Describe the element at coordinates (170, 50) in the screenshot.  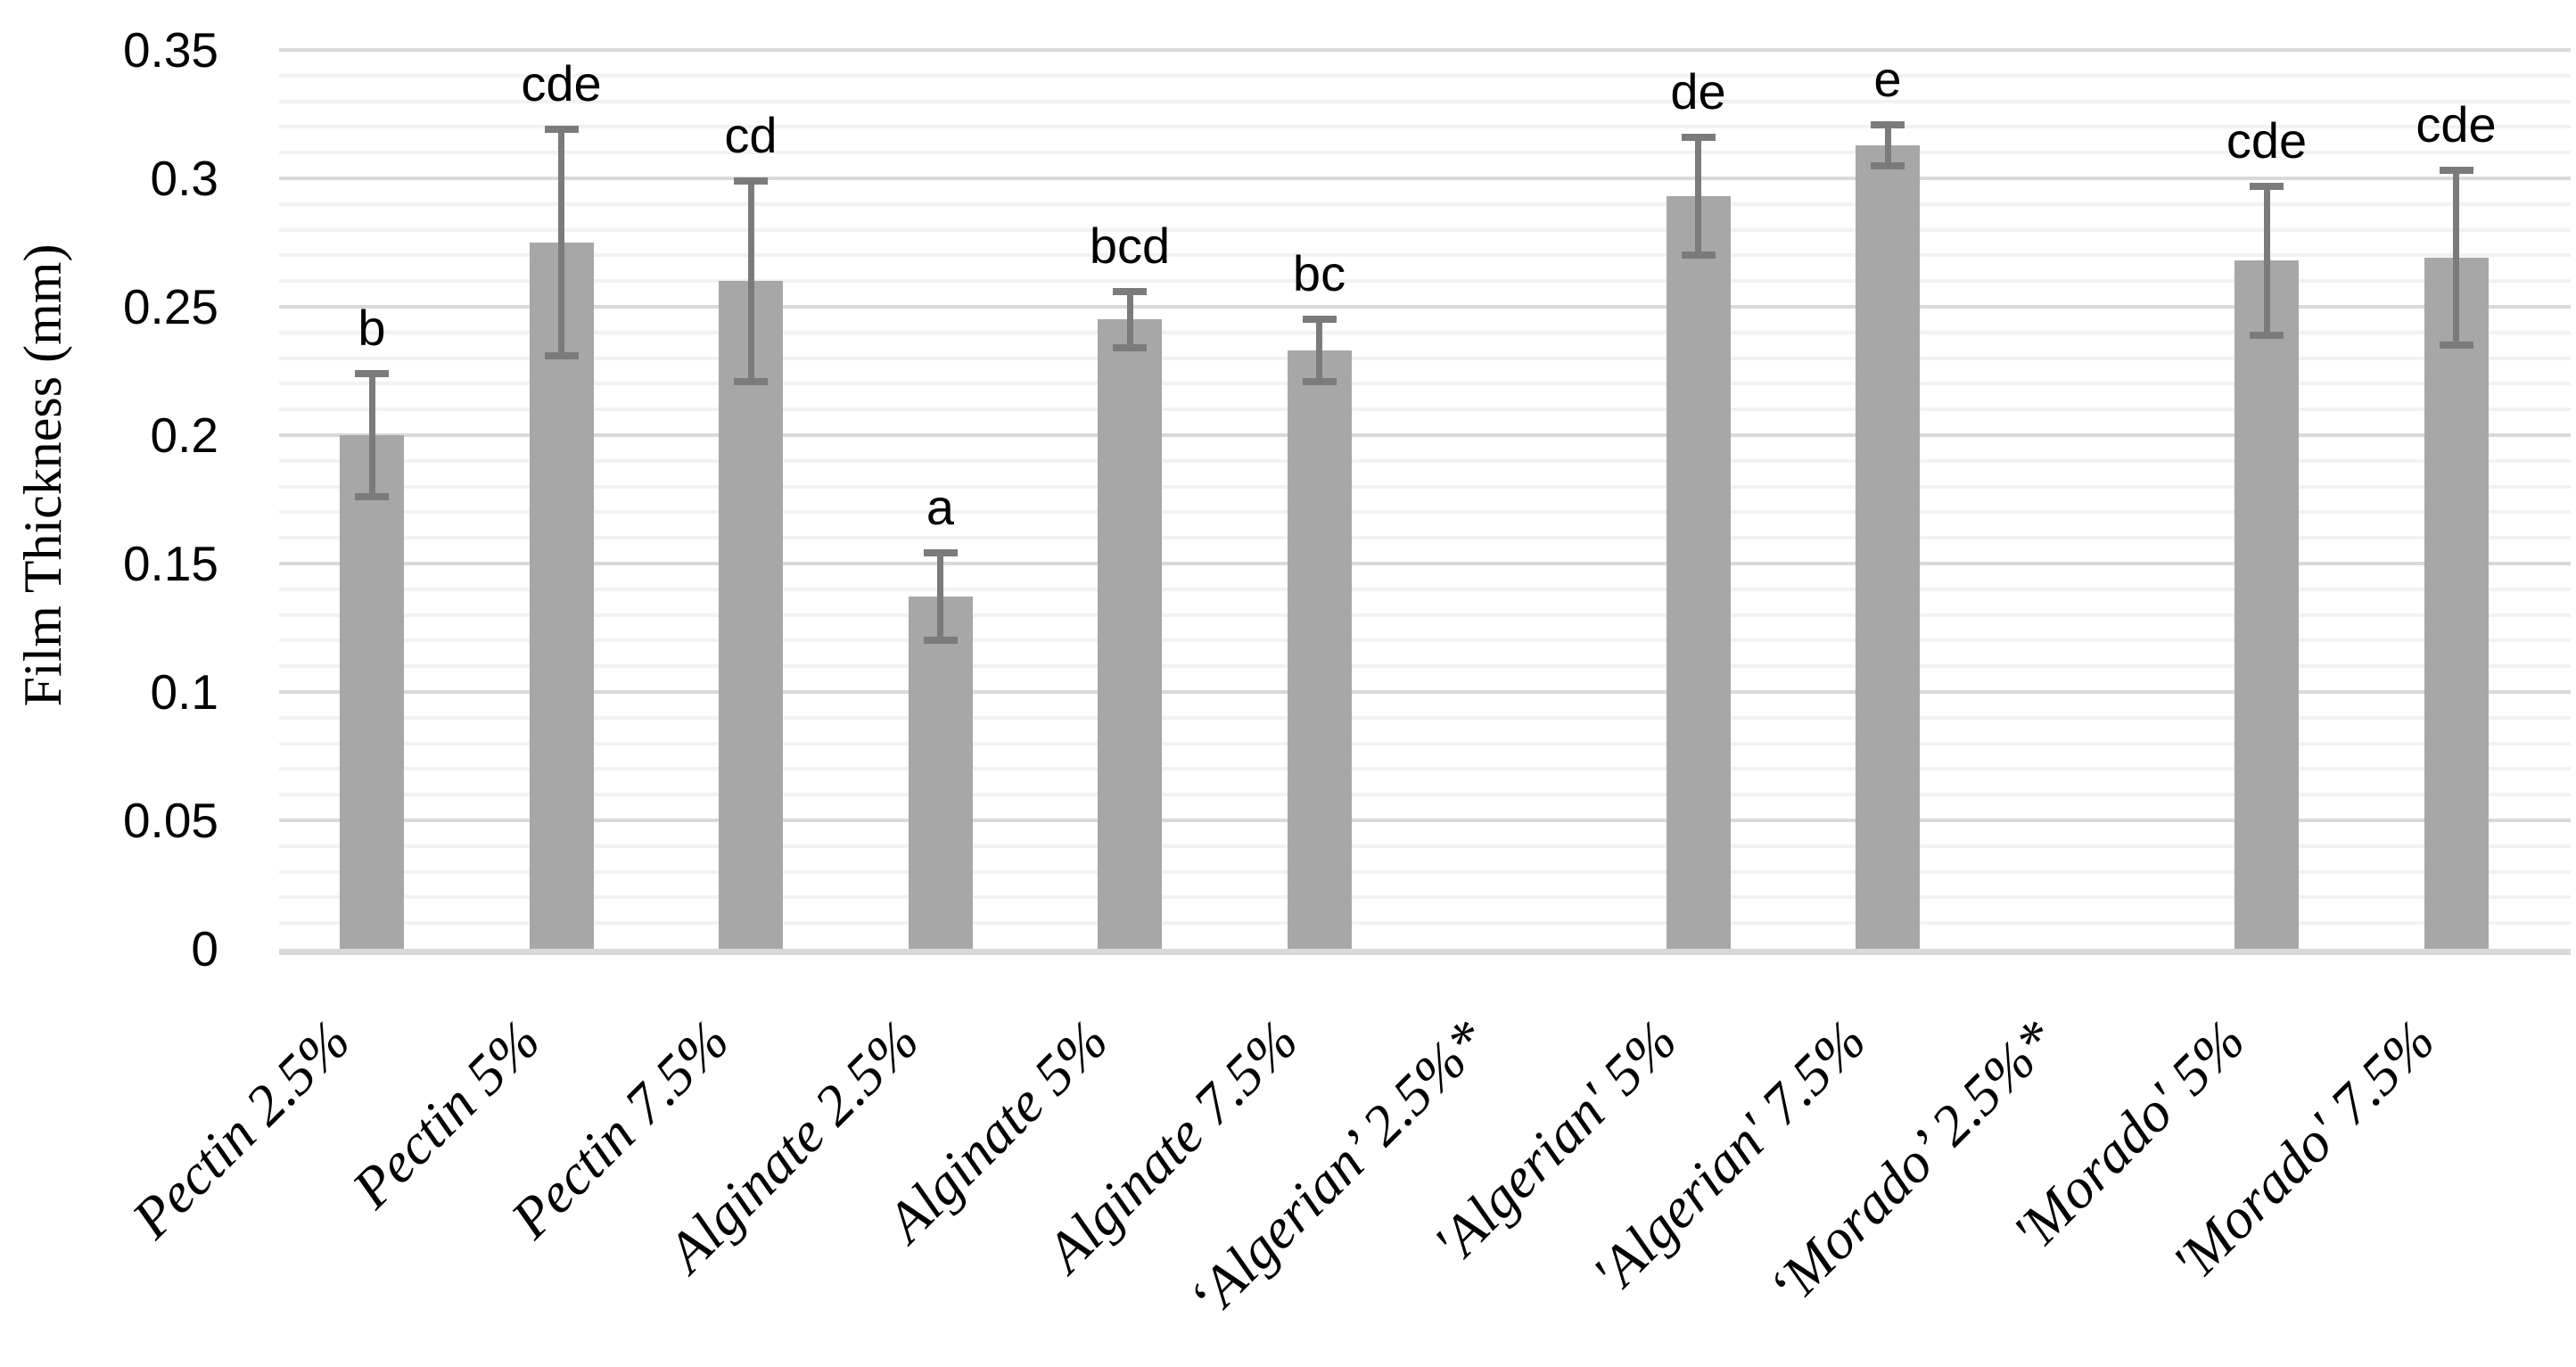
I see `y-tick-label: 0.35` at that location.